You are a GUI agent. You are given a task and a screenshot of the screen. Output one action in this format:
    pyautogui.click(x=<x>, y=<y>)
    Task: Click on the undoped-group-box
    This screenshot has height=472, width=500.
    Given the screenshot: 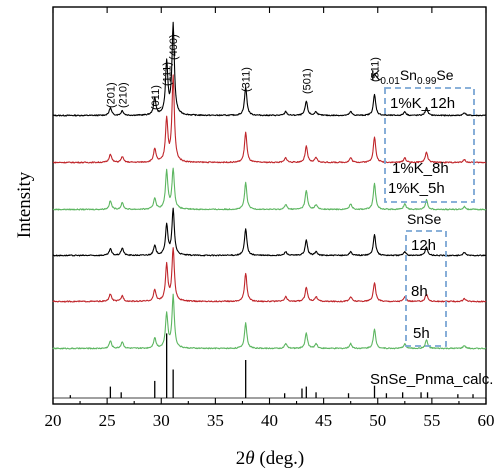 What is the action you would take?
    pyautogui.click(x=426, y=288)
    